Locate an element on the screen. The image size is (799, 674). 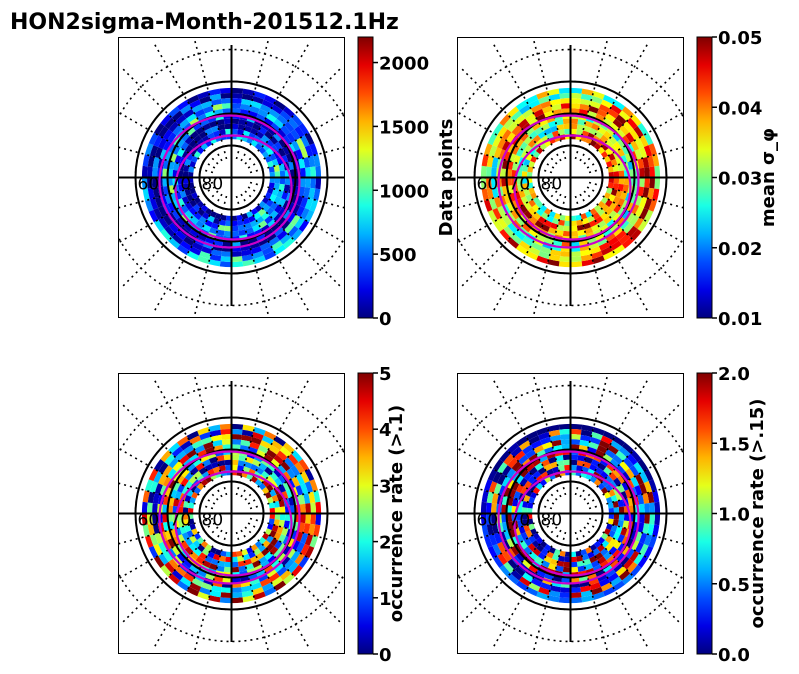
colorbar-tick-label: 0.04 is located at coordinates (740, 108).